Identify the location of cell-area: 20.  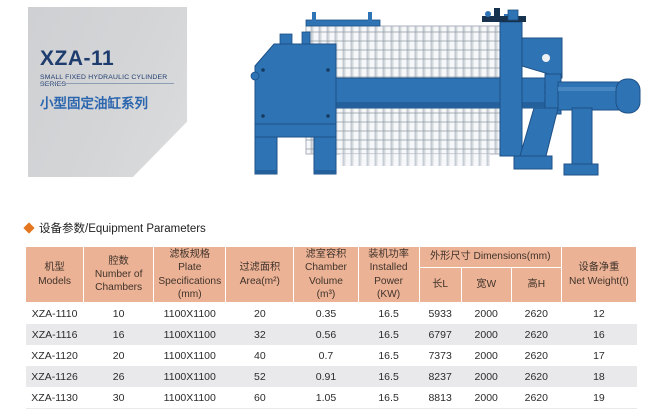
(260, 313).